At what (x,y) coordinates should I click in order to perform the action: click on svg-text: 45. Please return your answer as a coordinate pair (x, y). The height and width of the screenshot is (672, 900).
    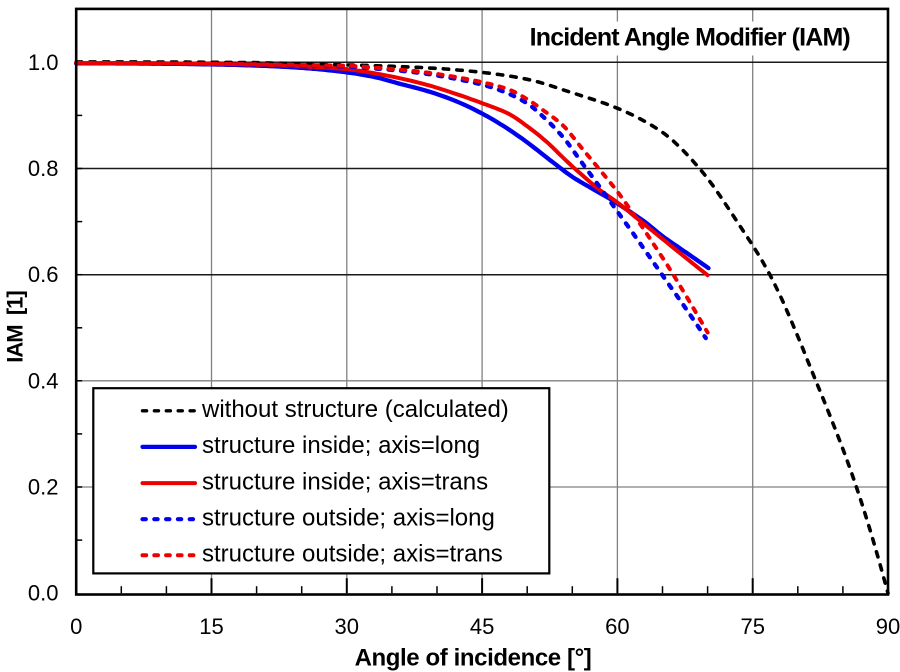
    Looking at the image, I should click on (482, 626).